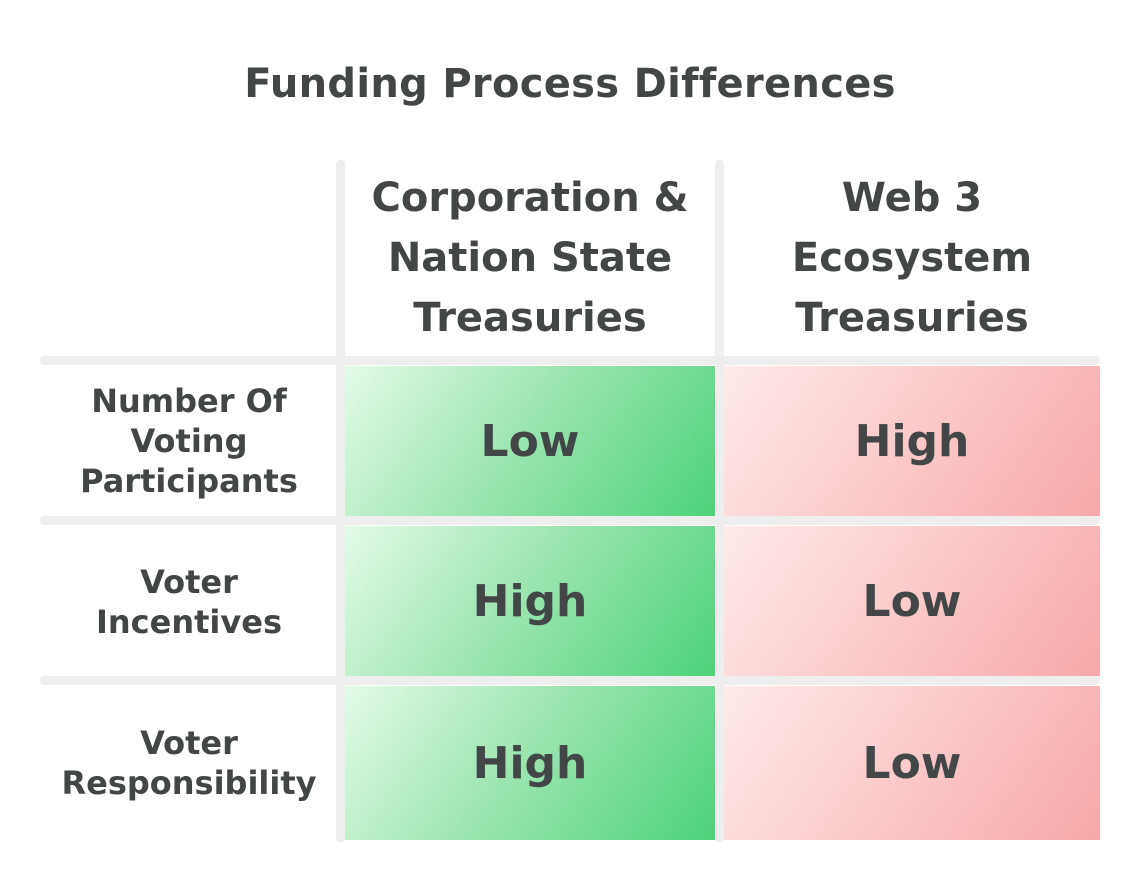  Describe the element at coordinates (912, 258) in the screenshot. I see `column-header-web3-ecosystem: Web 3 Ecosystem Treasuries` at that location.